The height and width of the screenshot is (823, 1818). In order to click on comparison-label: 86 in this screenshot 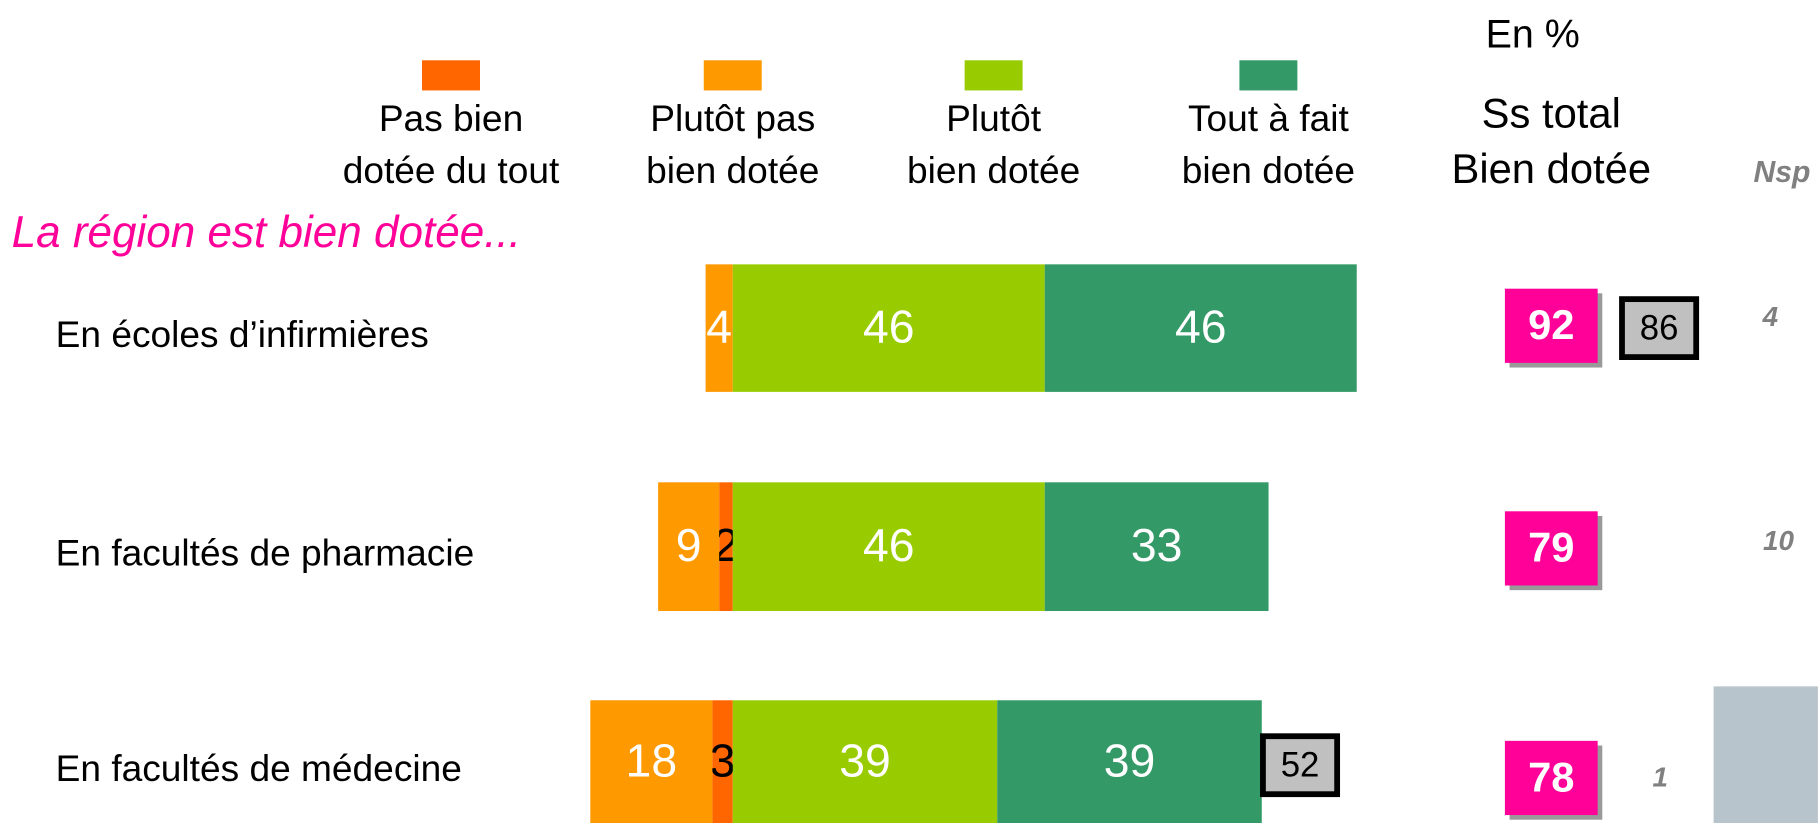, I will do `click(1659, 329)`.